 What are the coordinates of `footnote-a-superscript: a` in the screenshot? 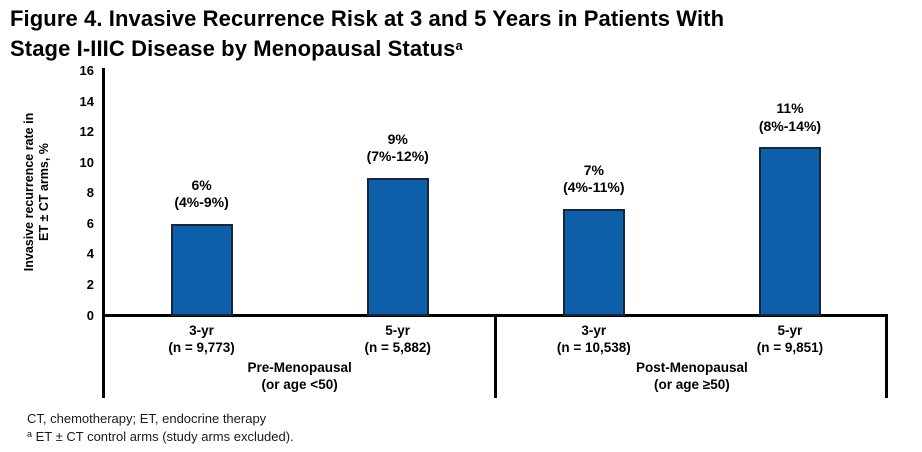 It's located at (30, 433).